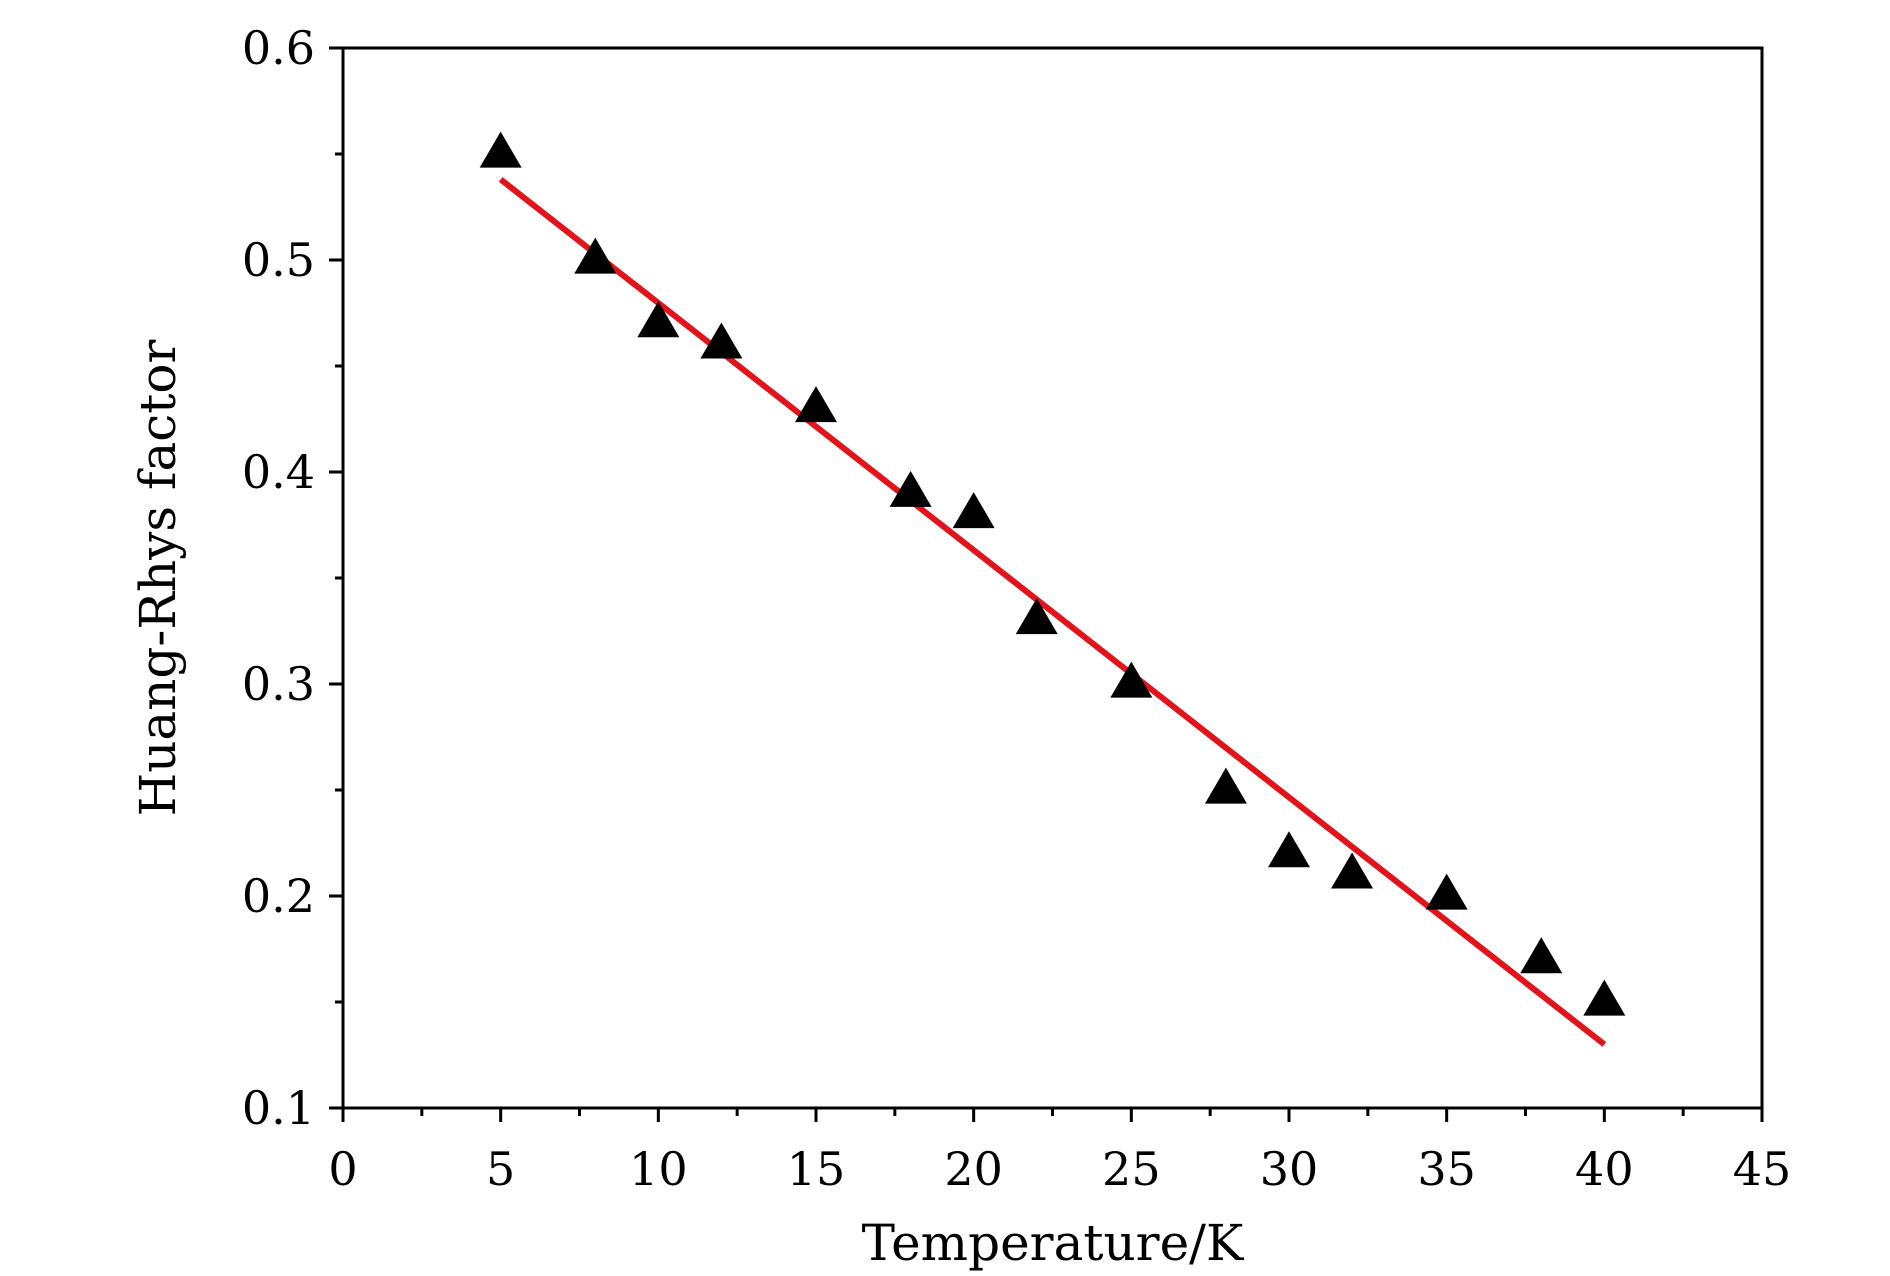 The width and height of the screenshot is (1890, 1276). Describe the element at coordinates (278, 260) in the screenshot. I see `y-tick-label: 0.5` at that location.